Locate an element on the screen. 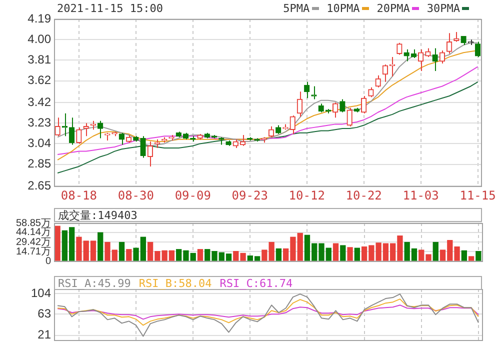 Image resolution: width=499 pixels, height=350 pixels. chart-title: 2021-11-15 15:00 is located at coordinates (110, 8).